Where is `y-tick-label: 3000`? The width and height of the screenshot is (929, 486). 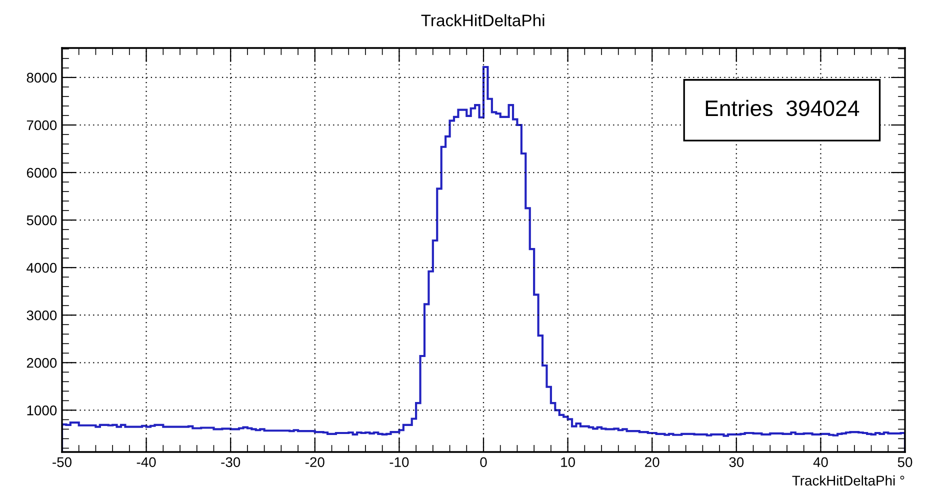 y-tick-label: 3000 is located at coordinates (41, 315).